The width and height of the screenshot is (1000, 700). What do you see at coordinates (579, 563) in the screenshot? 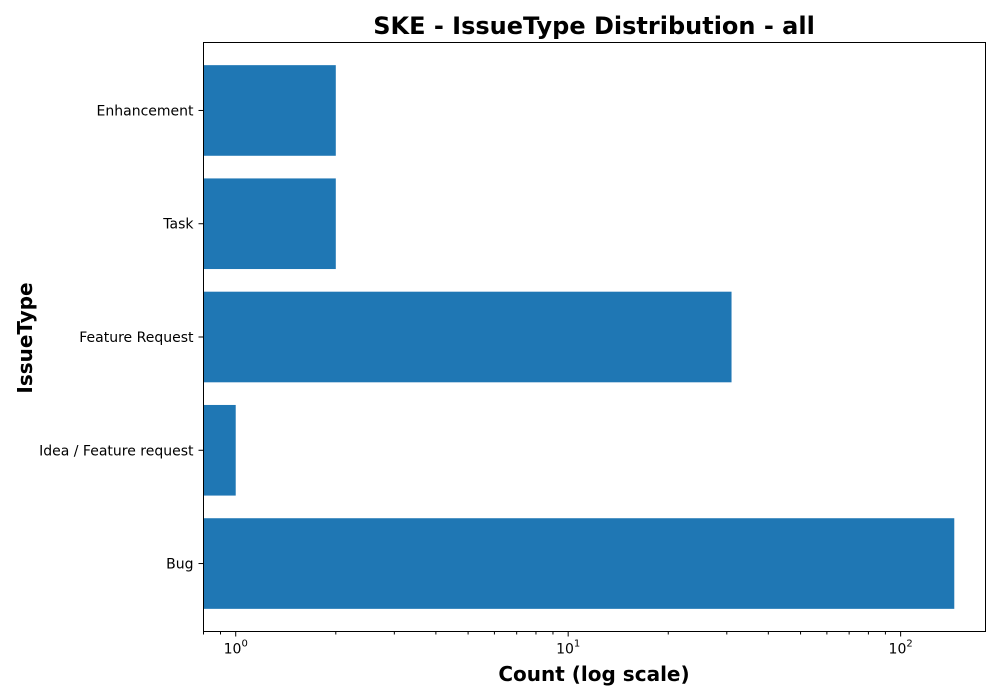
I see `bar-bug` at bounding box center [579, 563].